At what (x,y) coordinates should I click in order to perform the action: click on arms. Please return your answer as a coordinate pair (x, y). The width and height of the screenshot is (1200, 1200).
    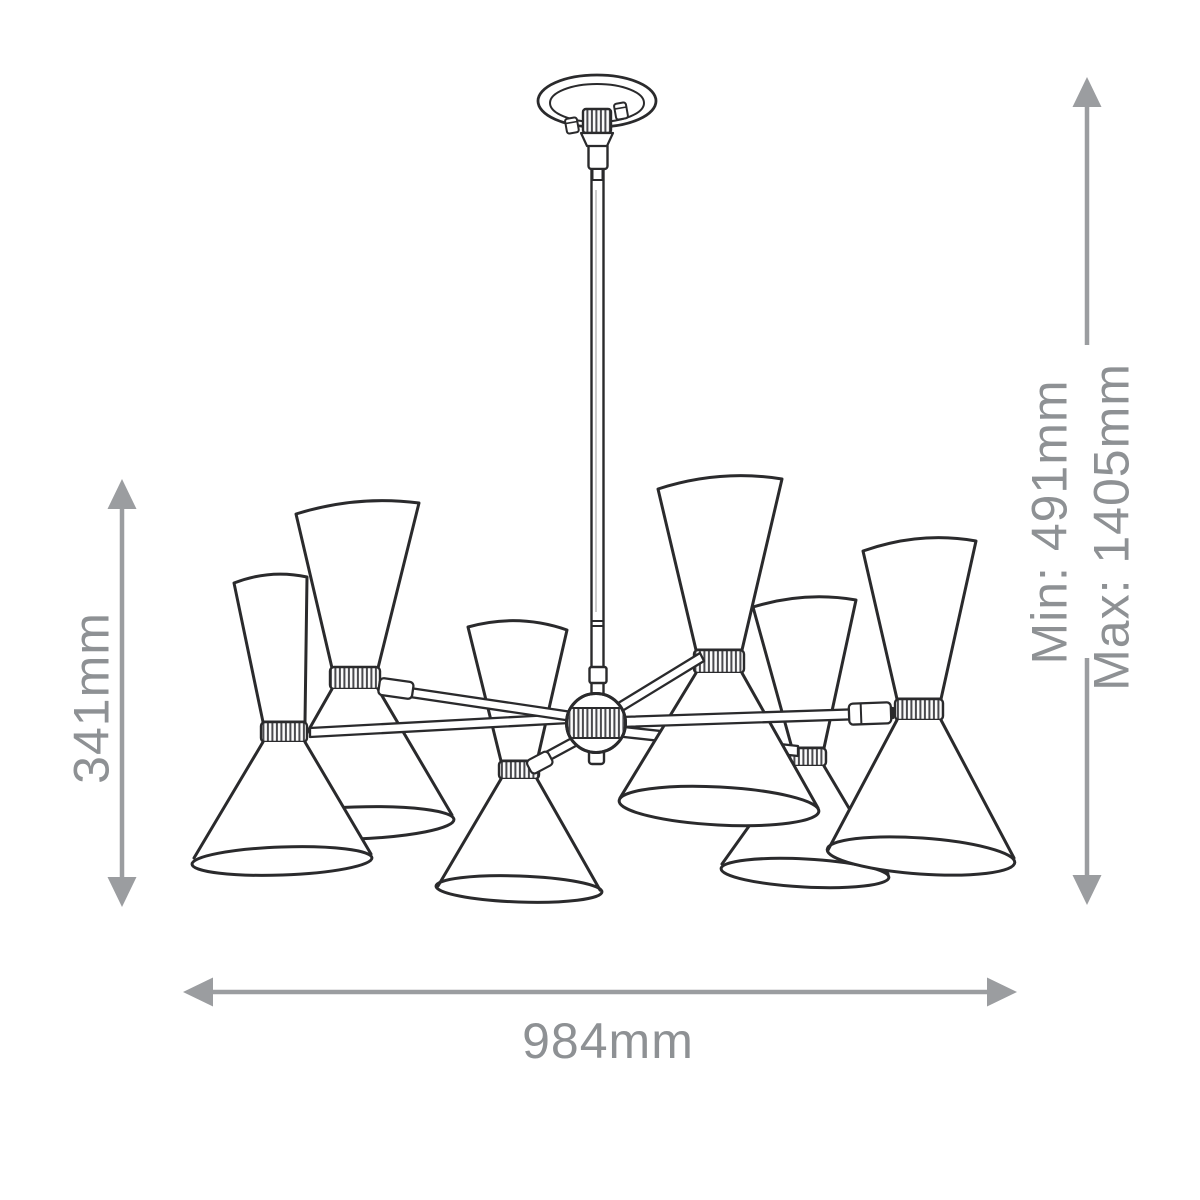
    Looking at the image, I should click on (601, 713).